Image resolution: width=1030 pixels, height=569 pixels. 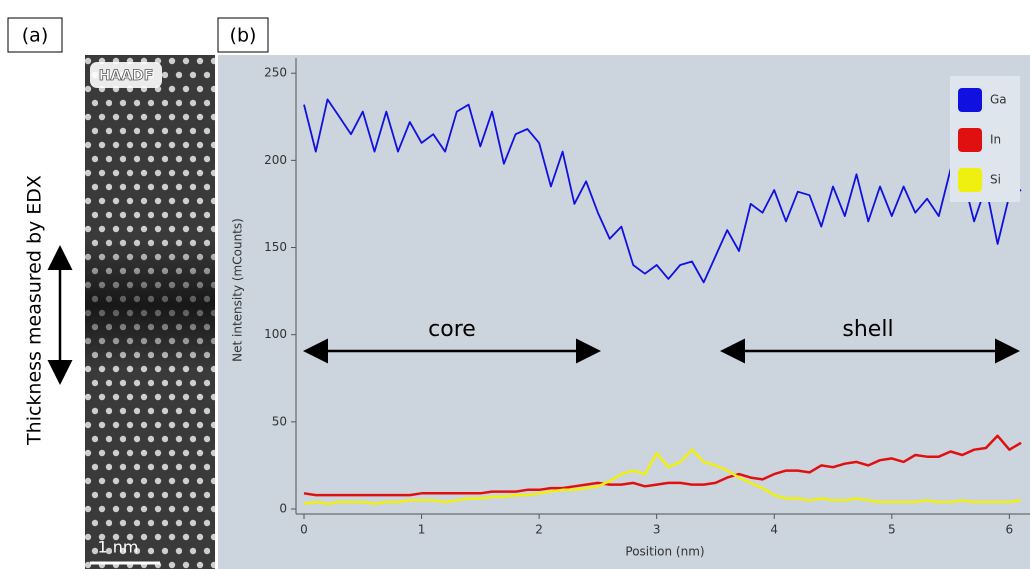 What do you see at coordinates (452, 329) in the screenshot?
I see `annotation: core` at bounding box center [452, 329].